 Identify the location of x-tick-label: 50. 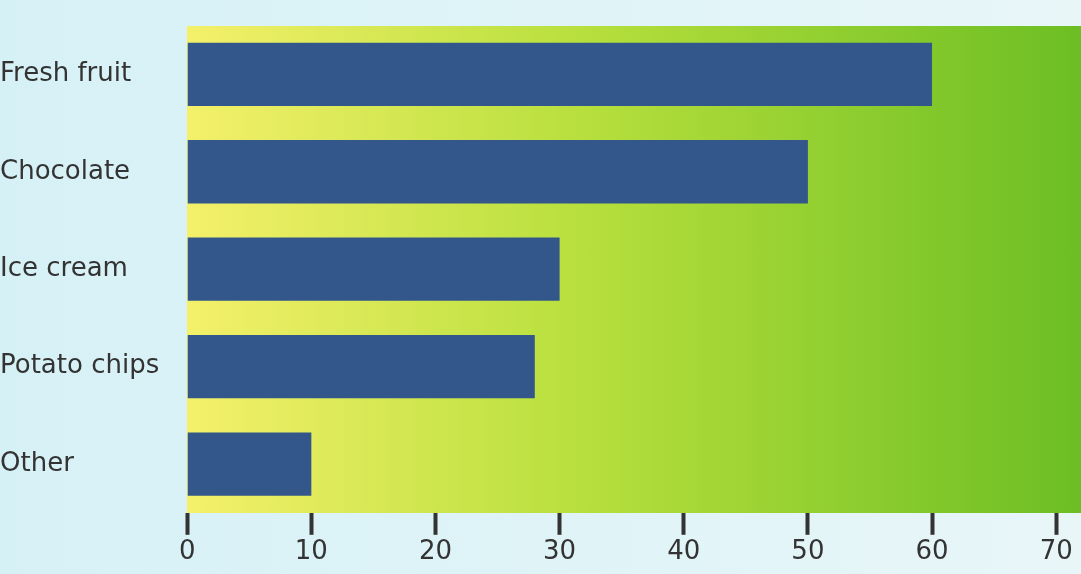
(808, 550).